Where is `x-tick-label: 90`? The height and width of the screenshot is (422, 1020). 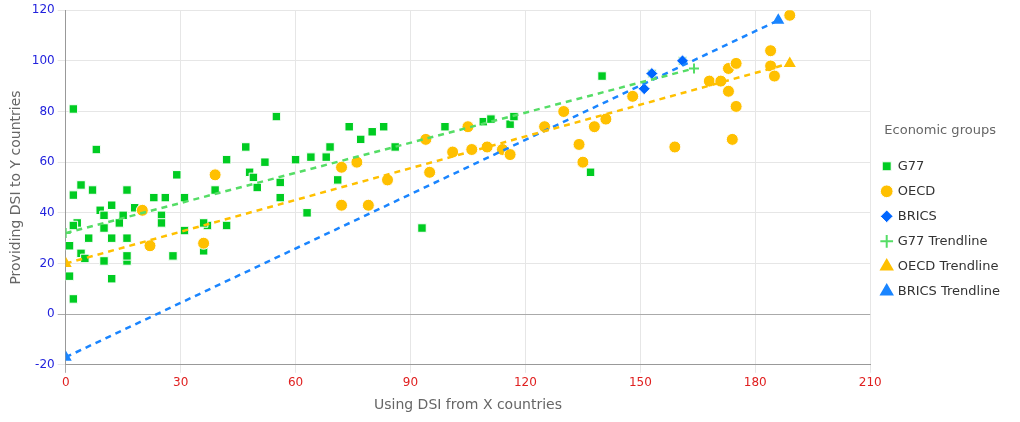
x-tick-label: 90 is located at coordinates (410, 382).